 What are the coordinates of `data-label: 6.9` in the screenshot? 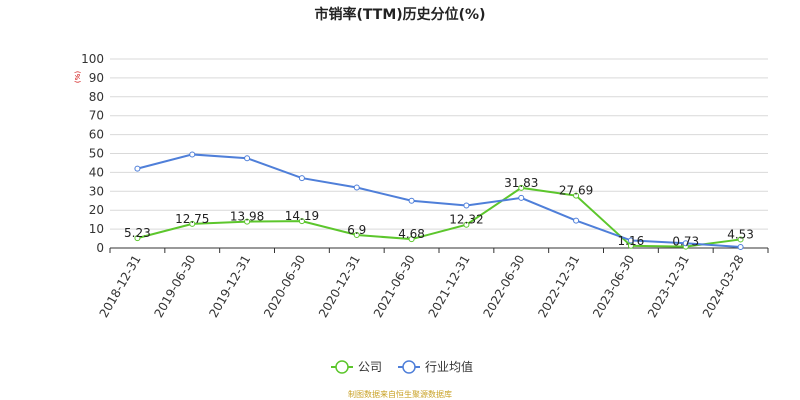 It's located at (356, 230).